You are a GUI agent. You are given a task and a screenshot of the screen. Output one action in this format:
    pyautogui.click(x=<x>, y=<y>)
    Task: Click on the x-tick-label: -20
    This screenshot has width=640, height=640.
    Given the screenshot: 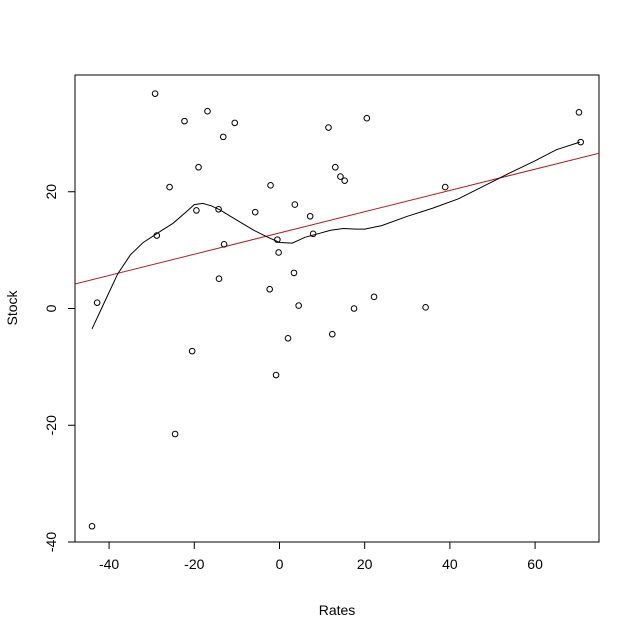 What is the action you would take?
    pyautogui.click(x=194, y=564)
    